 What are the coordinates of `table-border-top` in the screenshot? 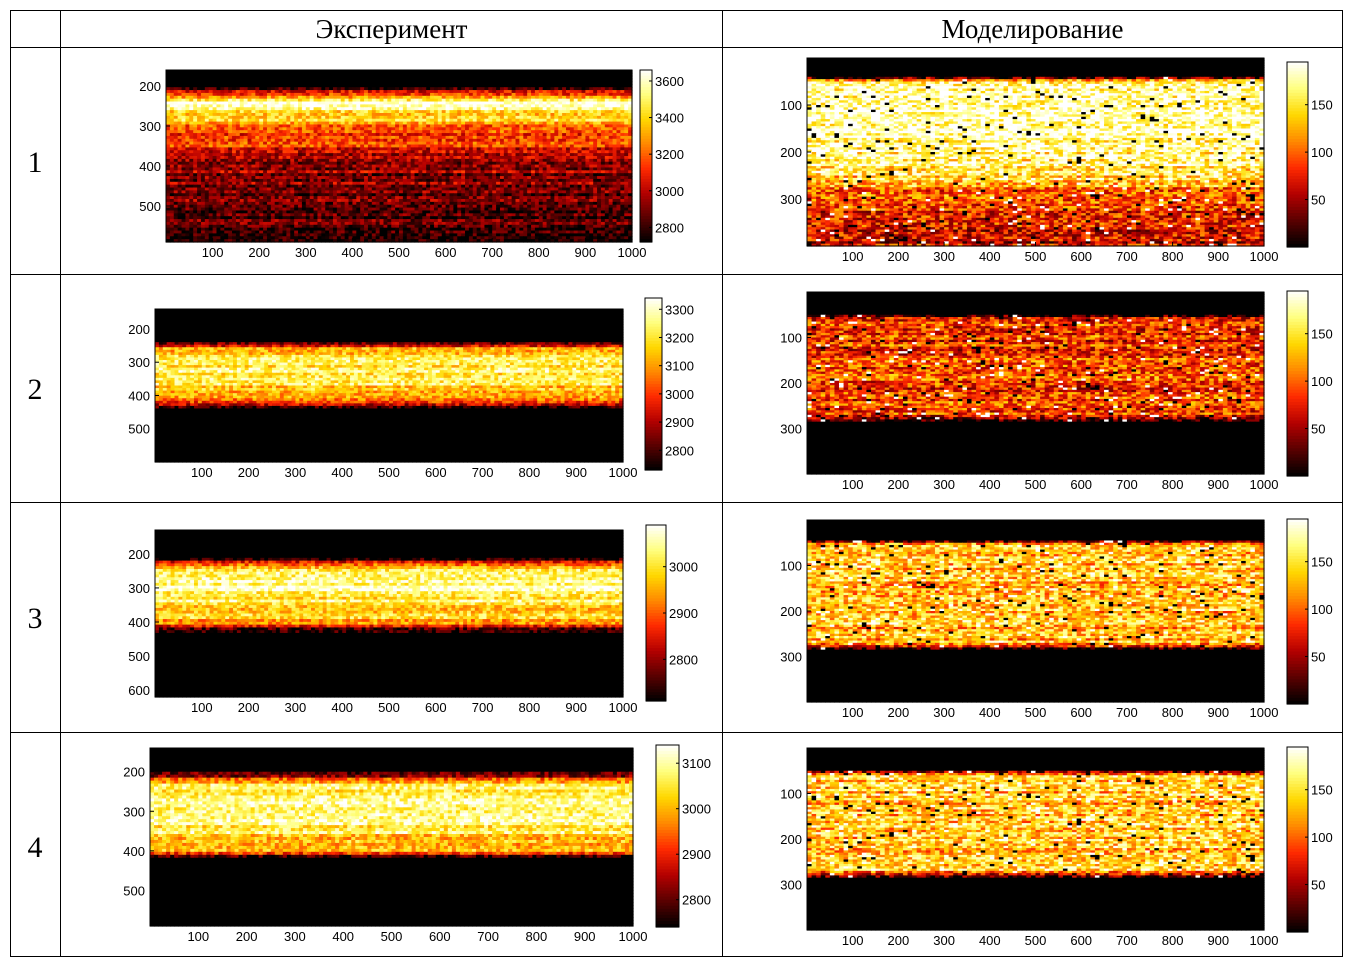 It's located at (676, 10).